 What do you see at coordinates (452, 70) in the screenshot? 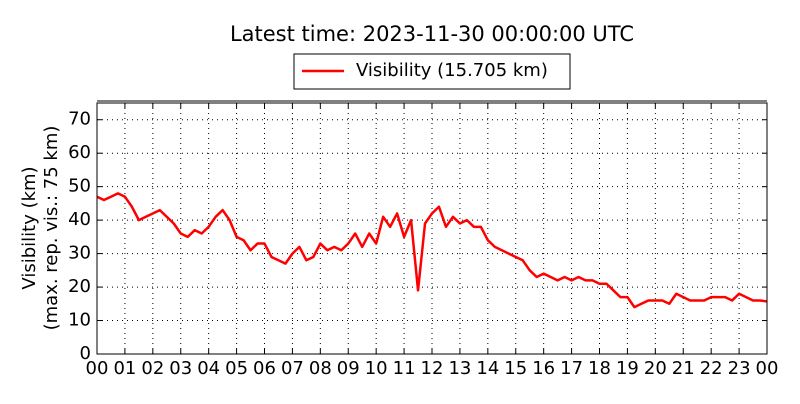
I see `legend-label: Visibility (15.705 km)` at bounding box center [452, 70].